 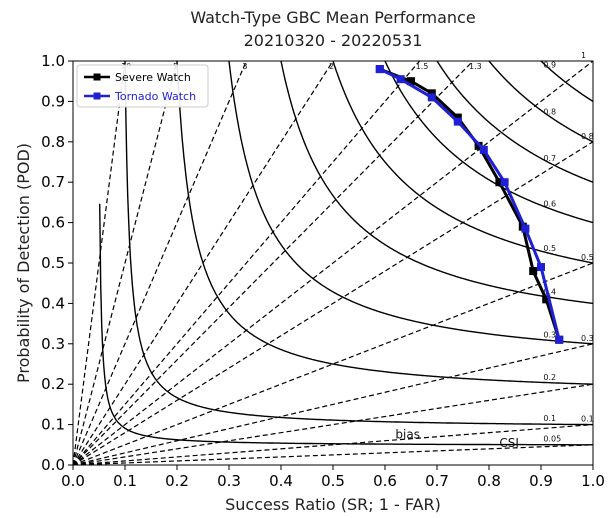 I want to click on csi-label-0.8: 0.8, so click(x=549, y=112).